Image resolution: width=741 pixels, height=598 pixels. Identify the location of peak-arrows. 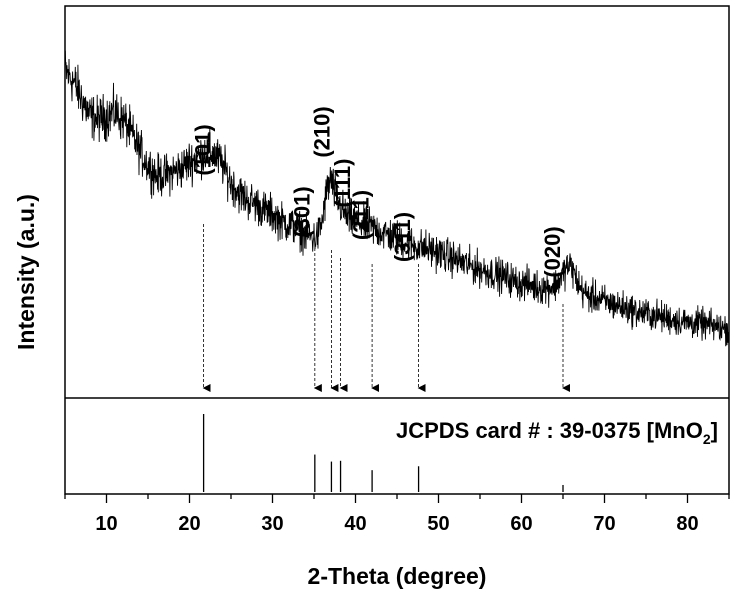
(386, 308).